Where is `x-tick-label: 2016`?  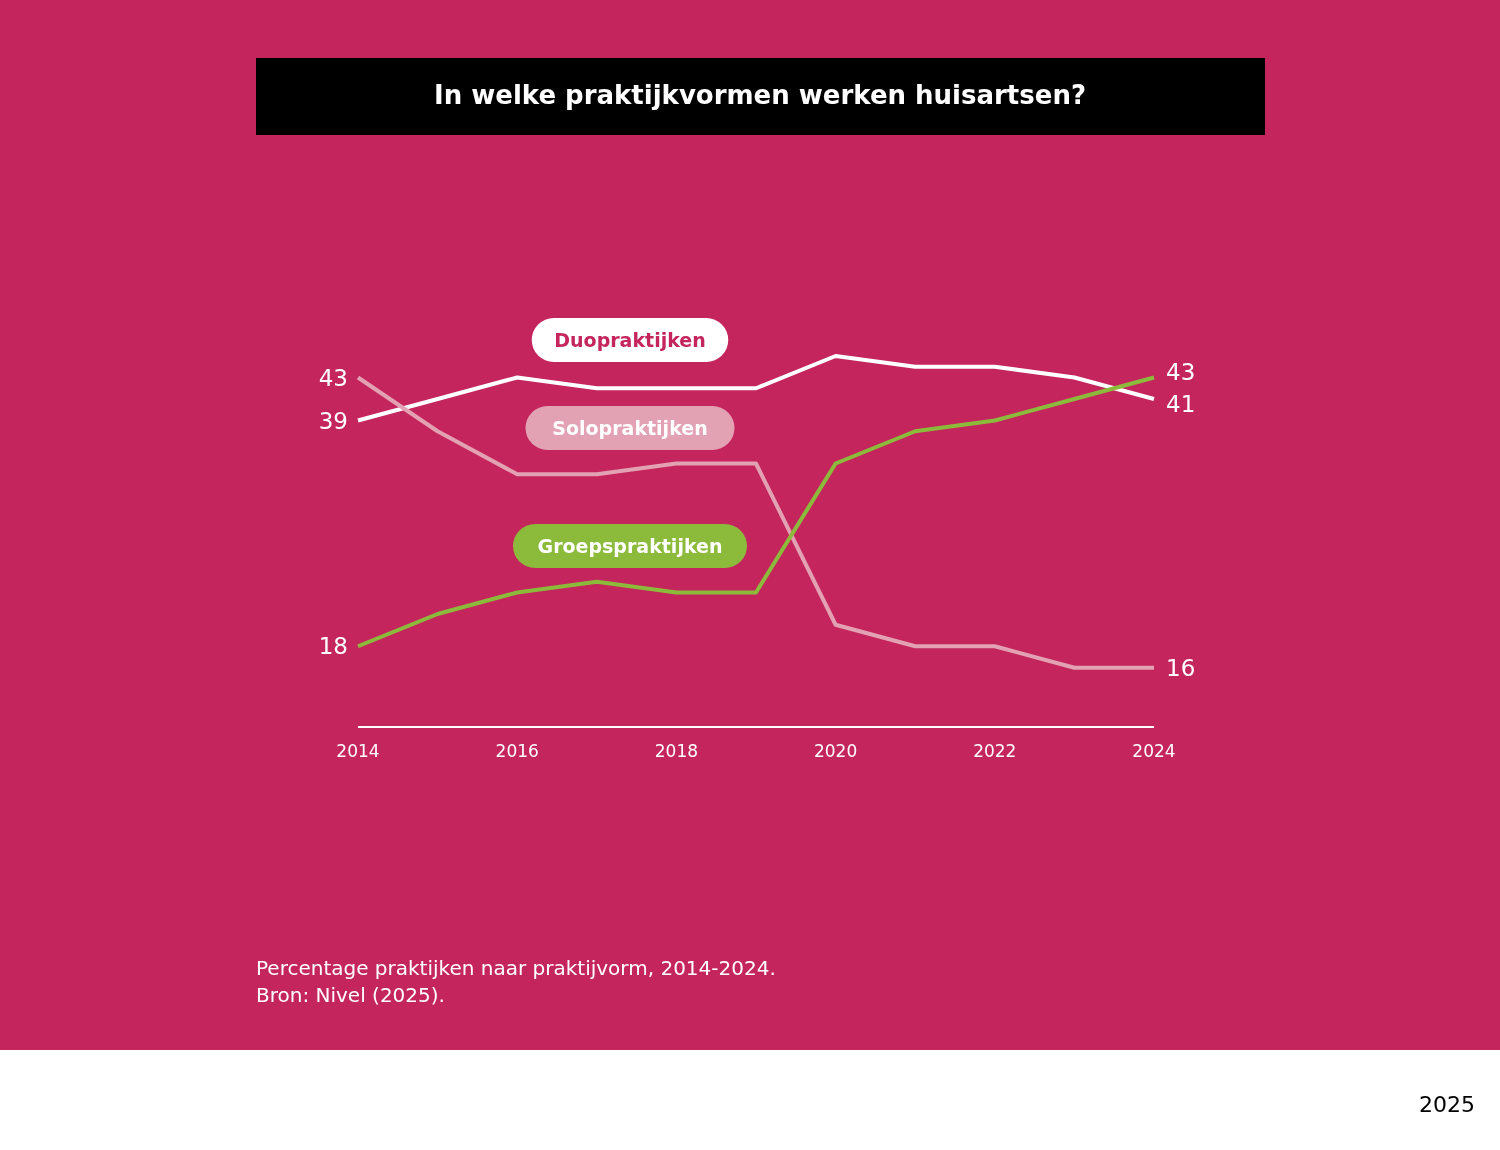
x-tick-label: 2016 is located at coordinates (517, 751).